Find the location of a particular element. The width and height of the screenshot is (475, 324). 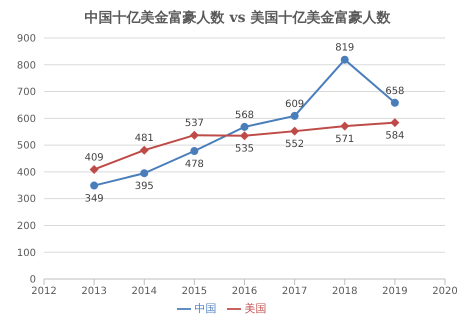

data-label: 552 is located at coordinates (294, 144).